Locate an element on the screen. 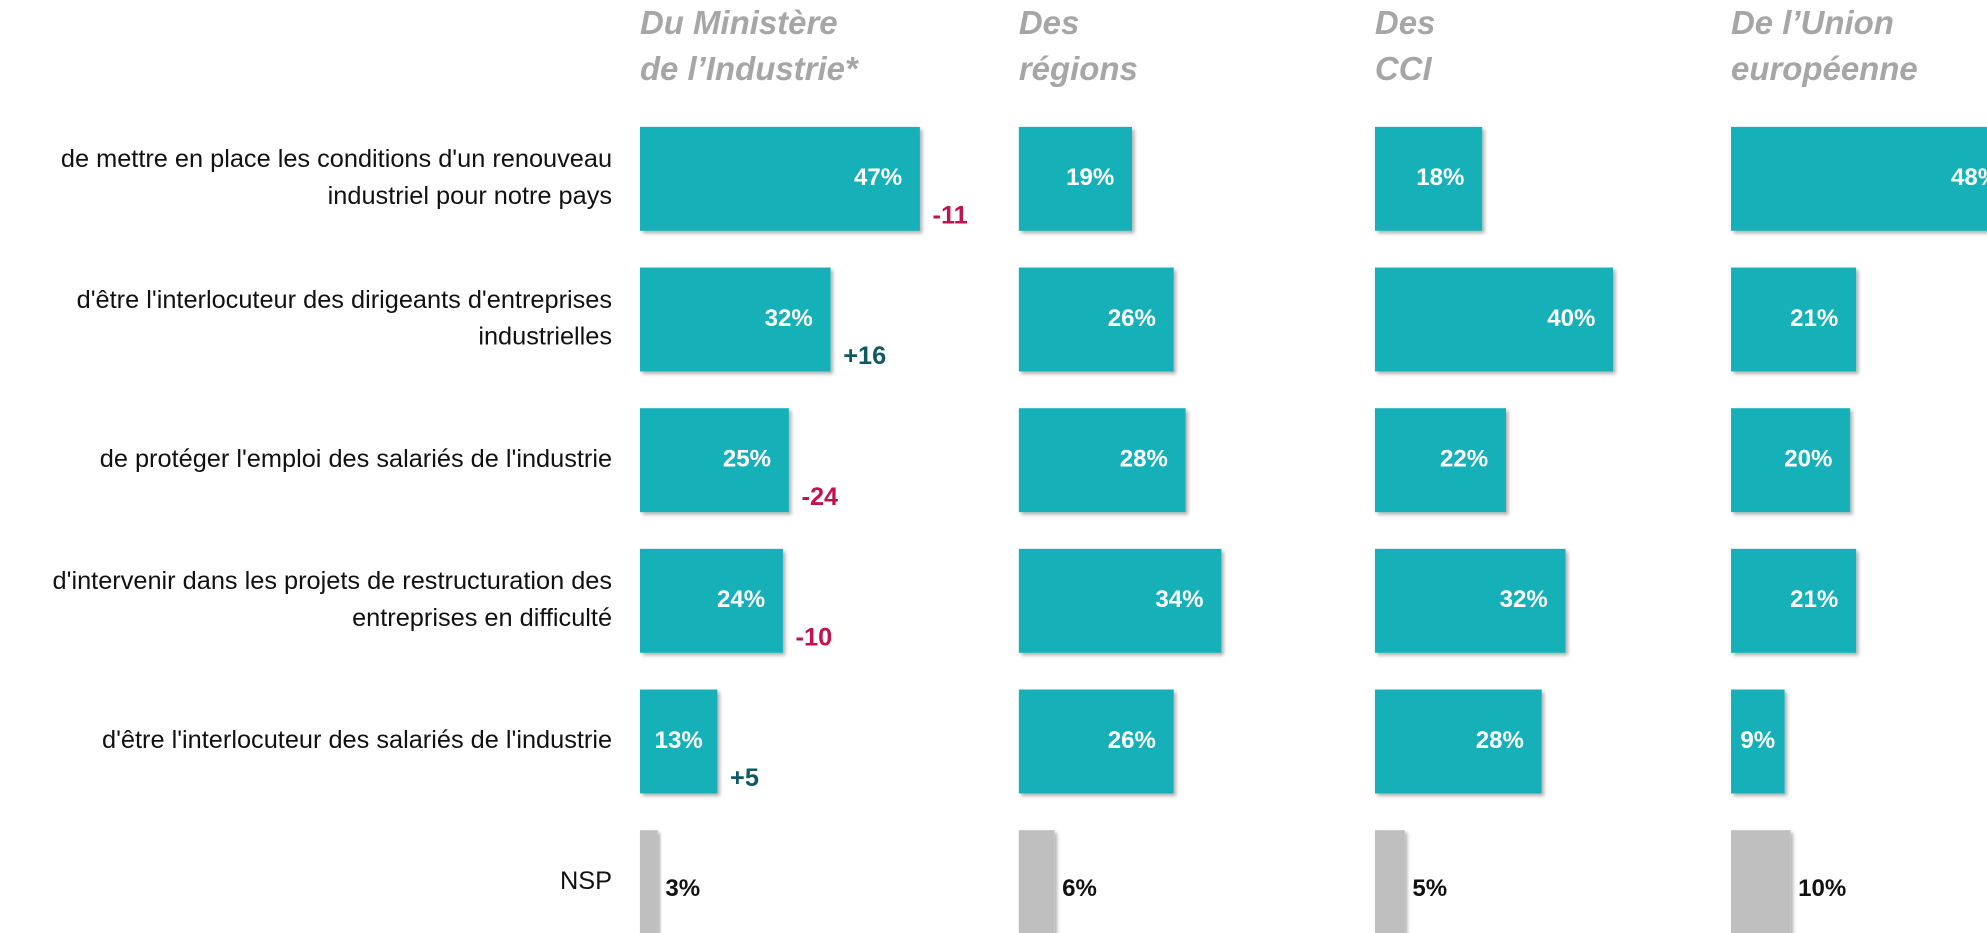  category-label: NSP is located at coordinates (586, 881).